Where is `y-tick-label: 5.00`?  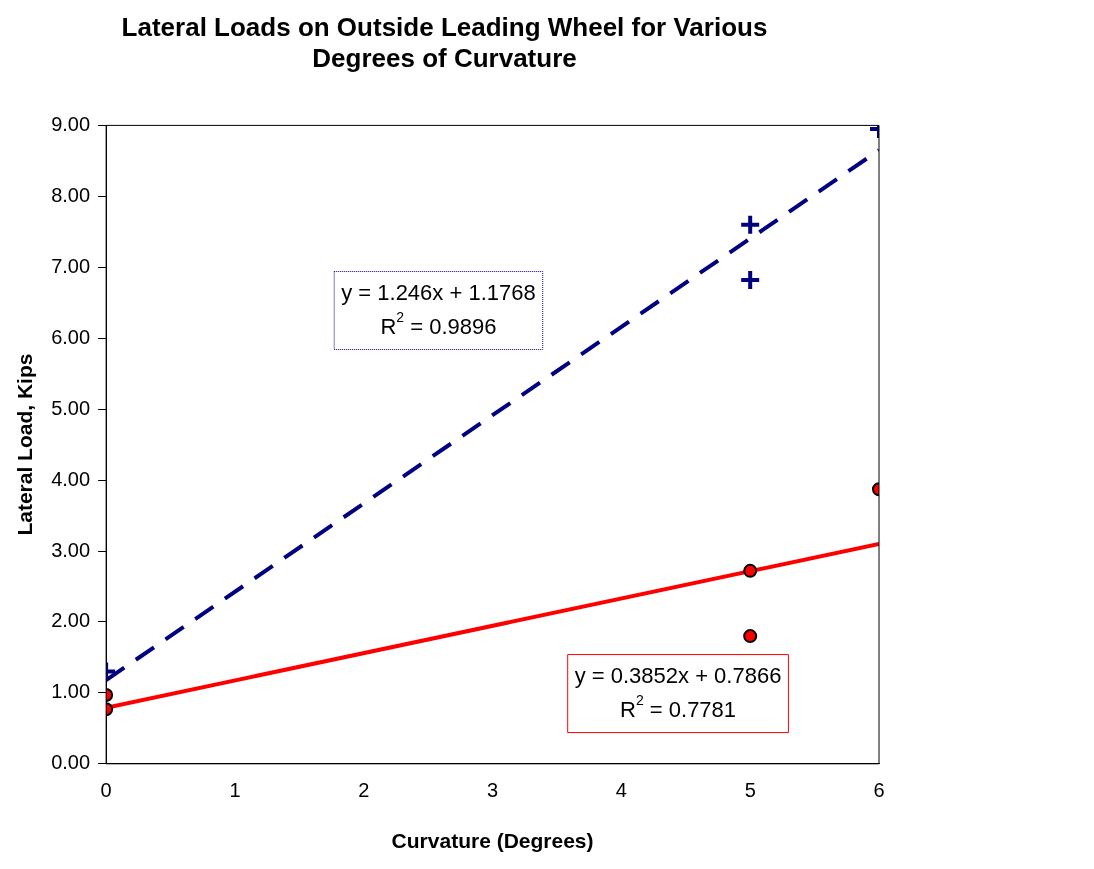 y-tick-label: 5.00 is located at coordinates (71, 407).